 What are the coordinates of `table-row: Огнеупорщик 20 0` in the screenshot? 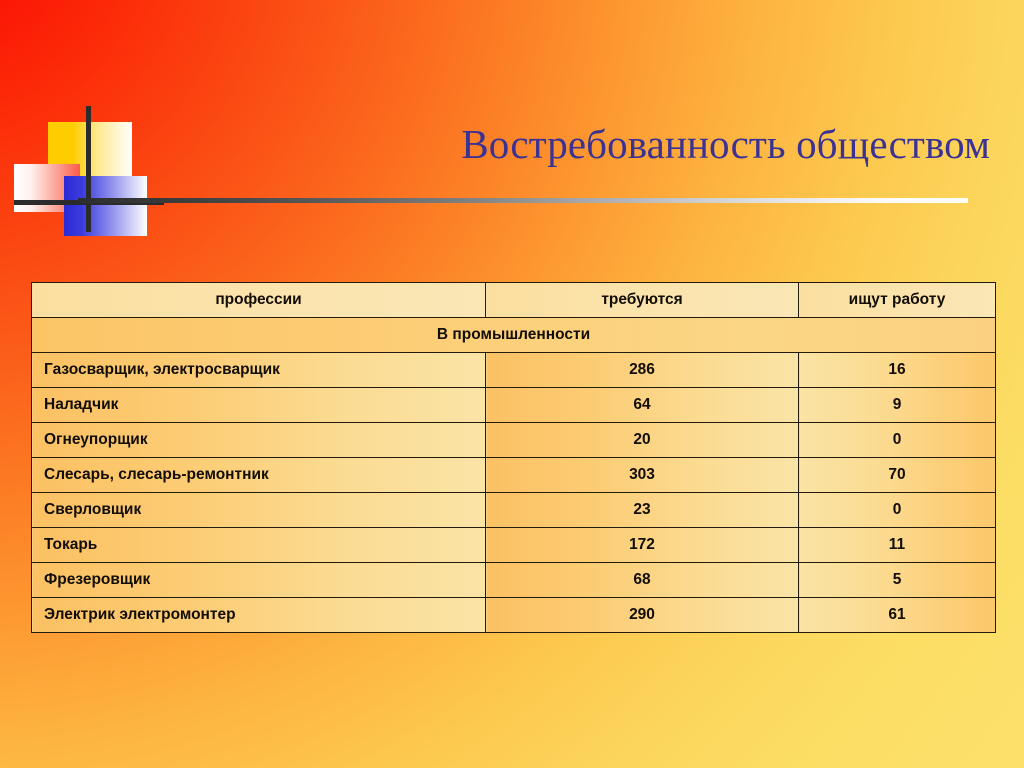 It's located at (513, 440).